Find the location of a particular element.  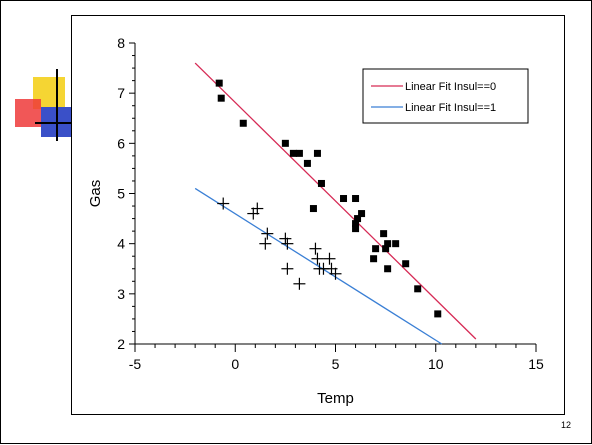

y-tick-label: 5 is located at coordinates (121, 194).